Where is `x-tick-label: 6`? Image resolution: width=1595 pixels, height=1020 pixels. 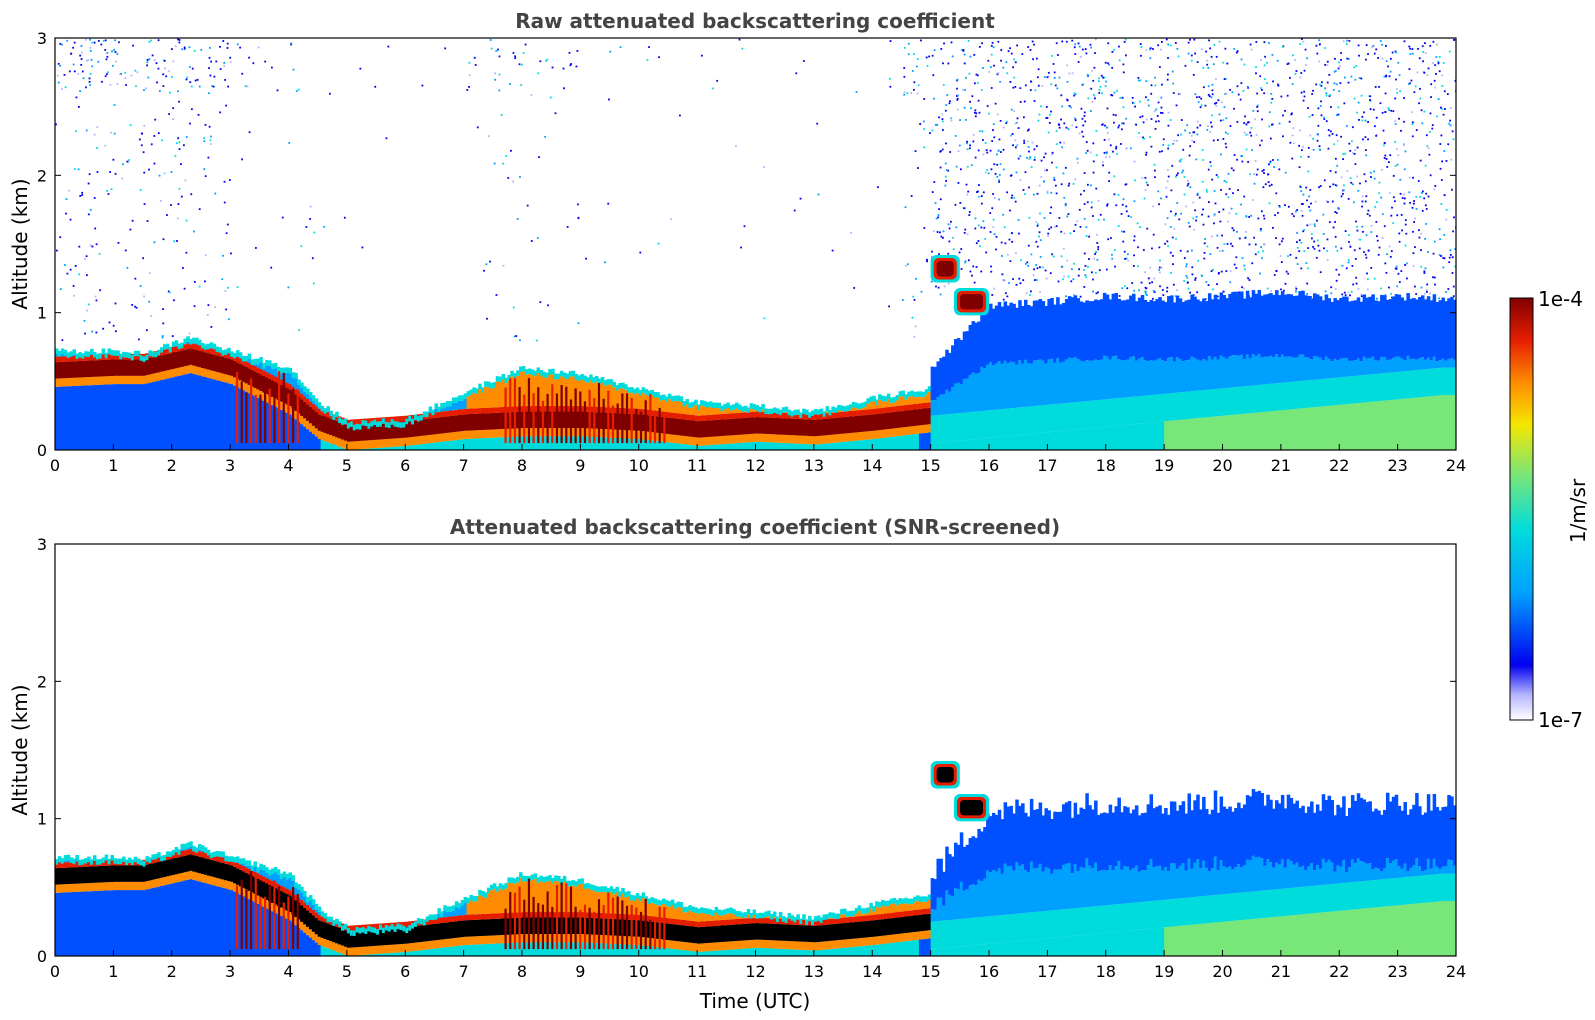 x-tick-label: 6 is located at coordinates (405, 465).